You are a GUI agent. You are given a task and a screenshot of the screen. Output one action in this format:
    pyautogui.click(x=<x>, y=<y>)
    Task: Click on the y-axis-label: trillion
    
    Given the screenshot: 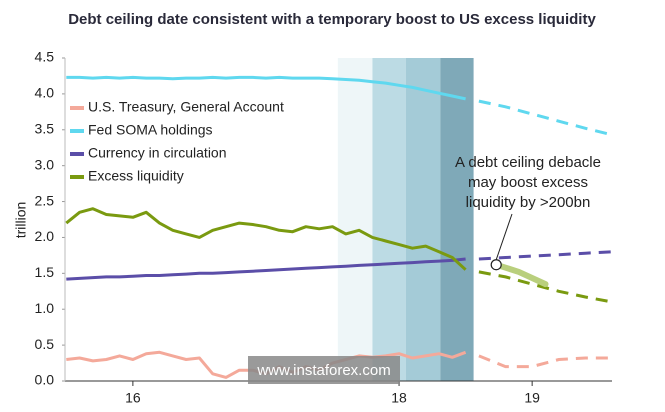 What is the action you would take?
    pyautogui.click(x=21, y=220)
    